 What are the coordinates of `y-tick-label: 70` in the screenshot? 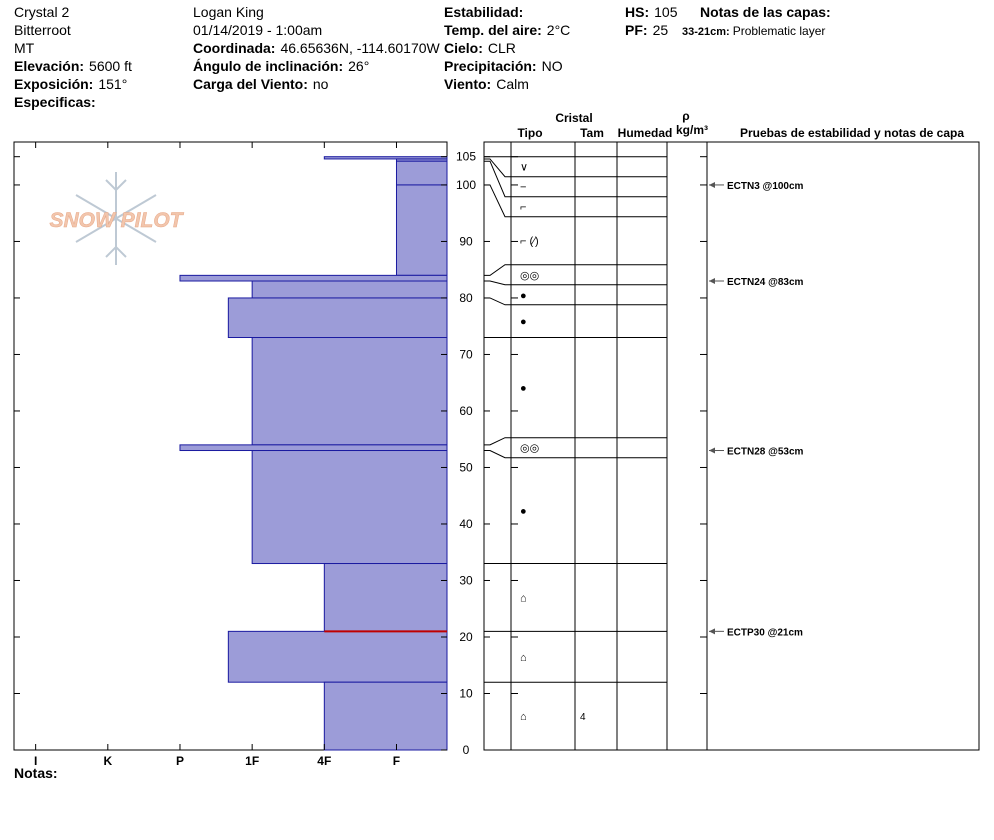 It's located at (466, 354).